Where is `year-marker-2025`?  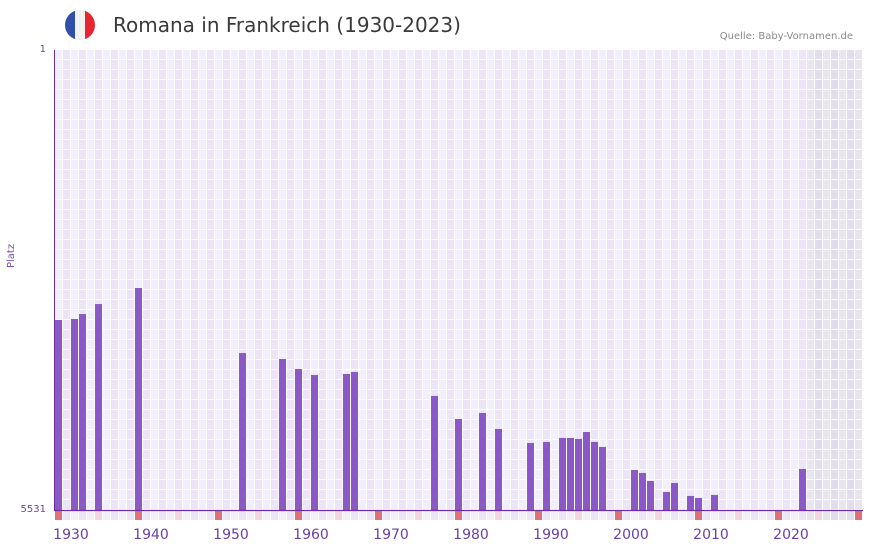
year-marker-2025 is located at coordinates (818, 515).